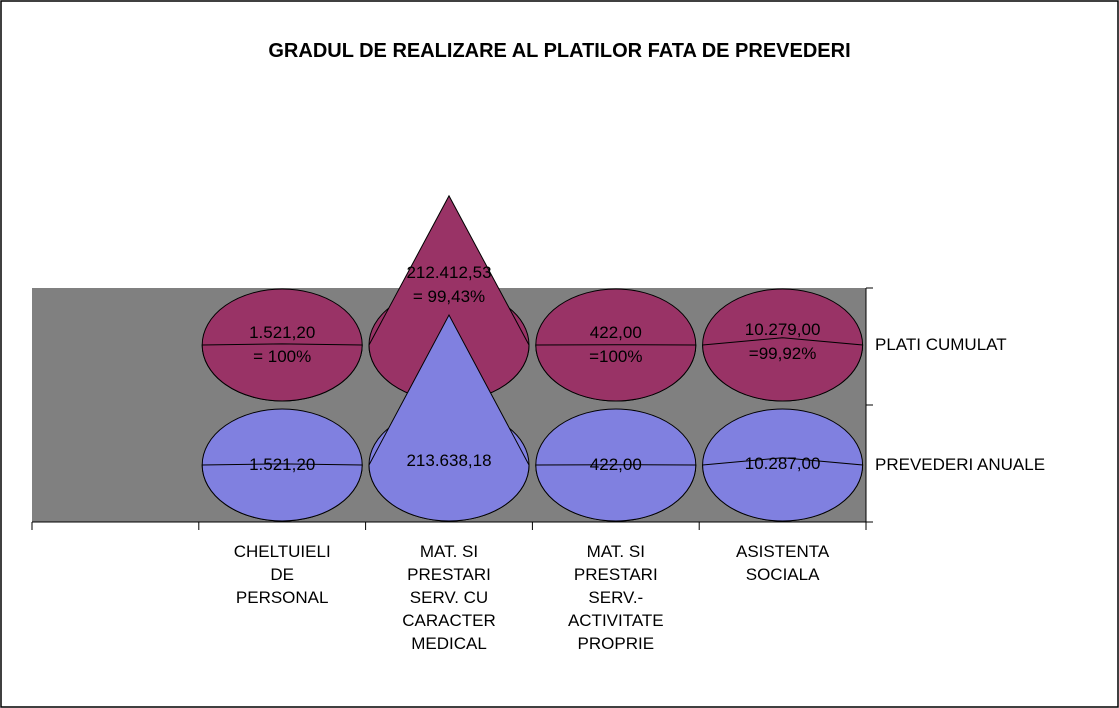 The image size is (1119, 708). Describe the element at coordinates (282, 344) in the screenshot. I see `data-label: 1.521,20 = 100%` at that location.